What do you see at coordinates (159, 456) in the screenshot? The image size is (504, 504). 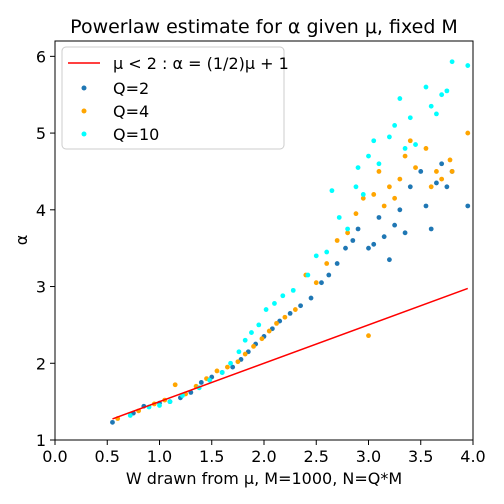 I see `x-tick-label: 1.0` at bounding box center [159, 456].